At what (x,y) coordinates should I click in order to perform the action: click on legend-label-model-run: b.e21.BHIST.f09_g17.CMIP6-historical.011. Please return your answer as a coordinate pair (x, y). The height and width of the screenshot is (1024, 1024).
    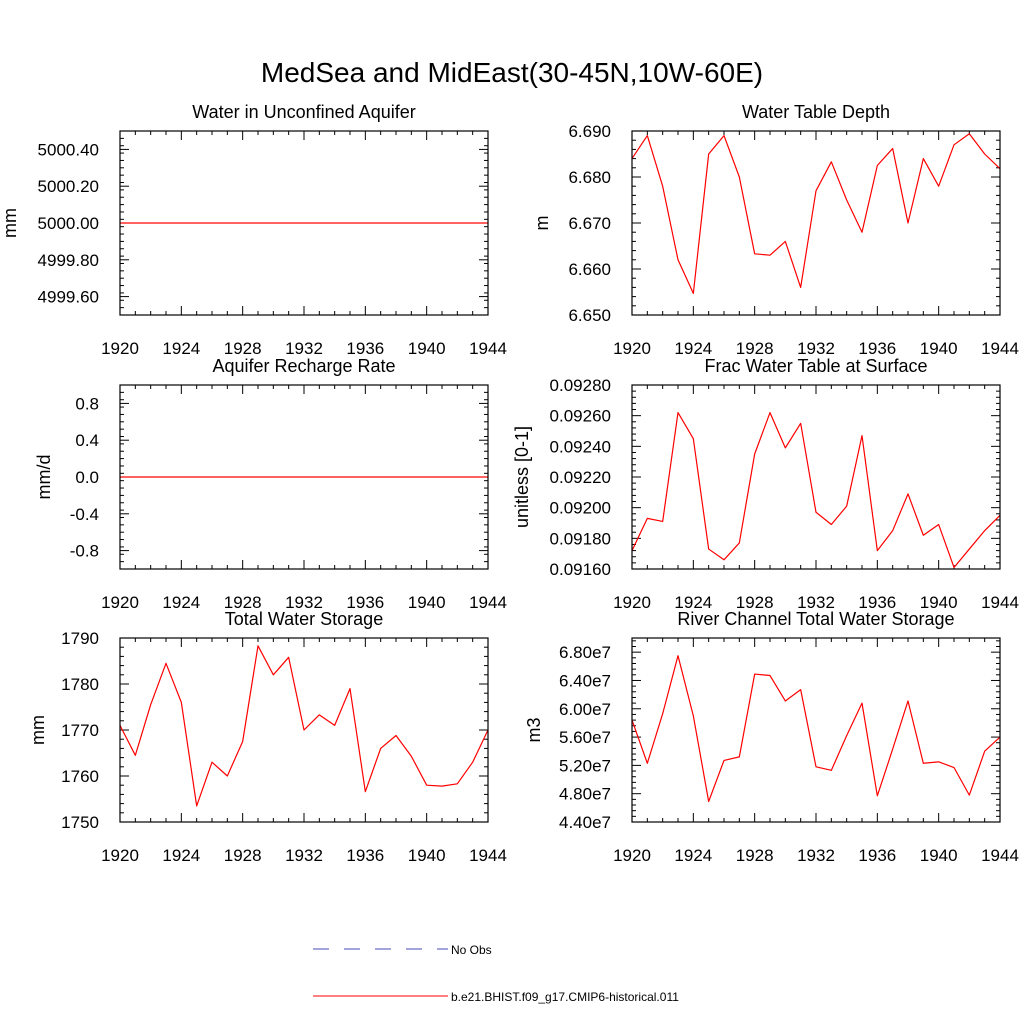
    Looking at the image, I should click on (565, 997).